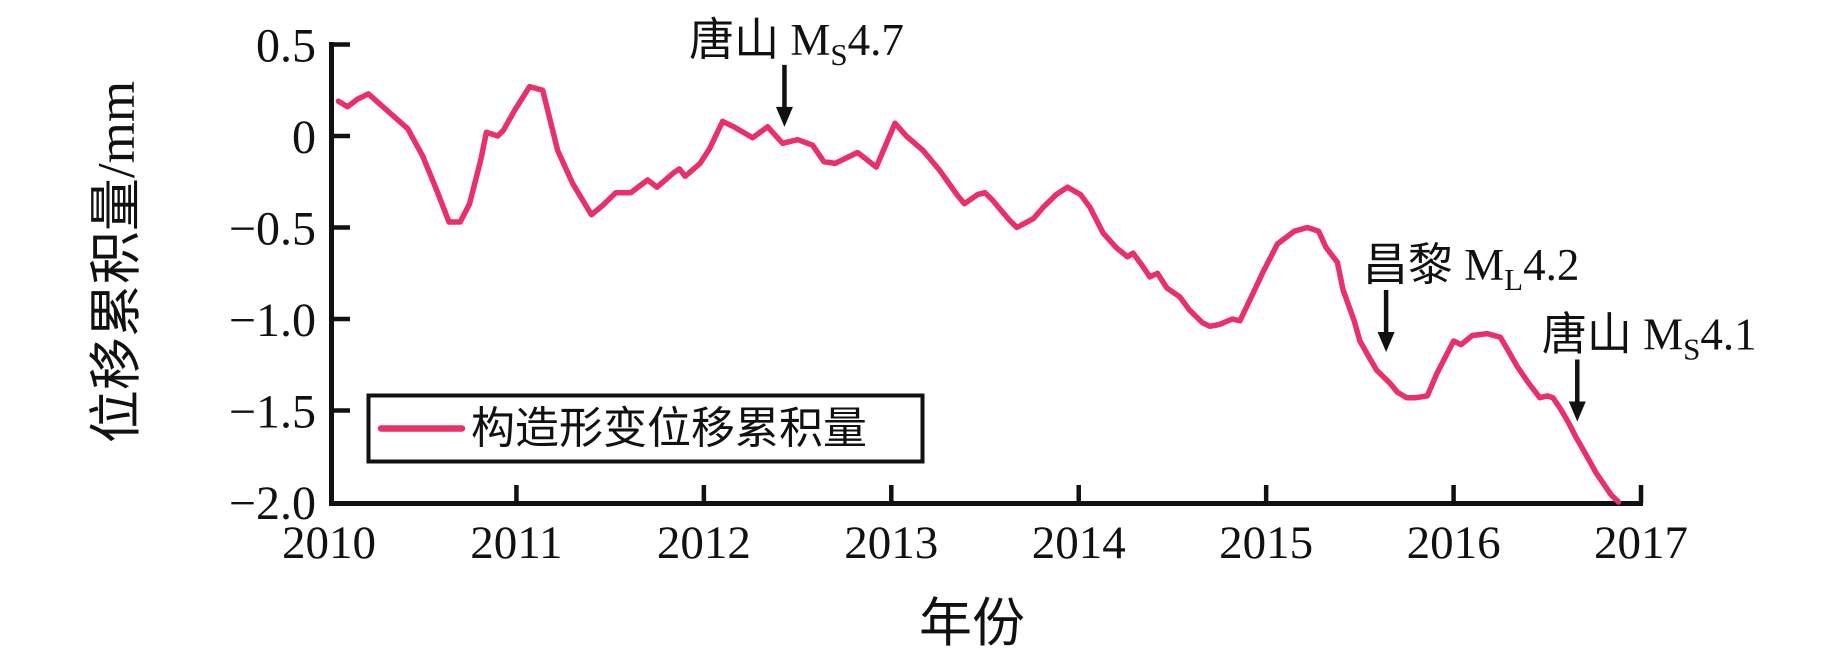 This screenshot has width=1843, height=661. I want to click on x-axis-title: 年份, so click(972, 624).